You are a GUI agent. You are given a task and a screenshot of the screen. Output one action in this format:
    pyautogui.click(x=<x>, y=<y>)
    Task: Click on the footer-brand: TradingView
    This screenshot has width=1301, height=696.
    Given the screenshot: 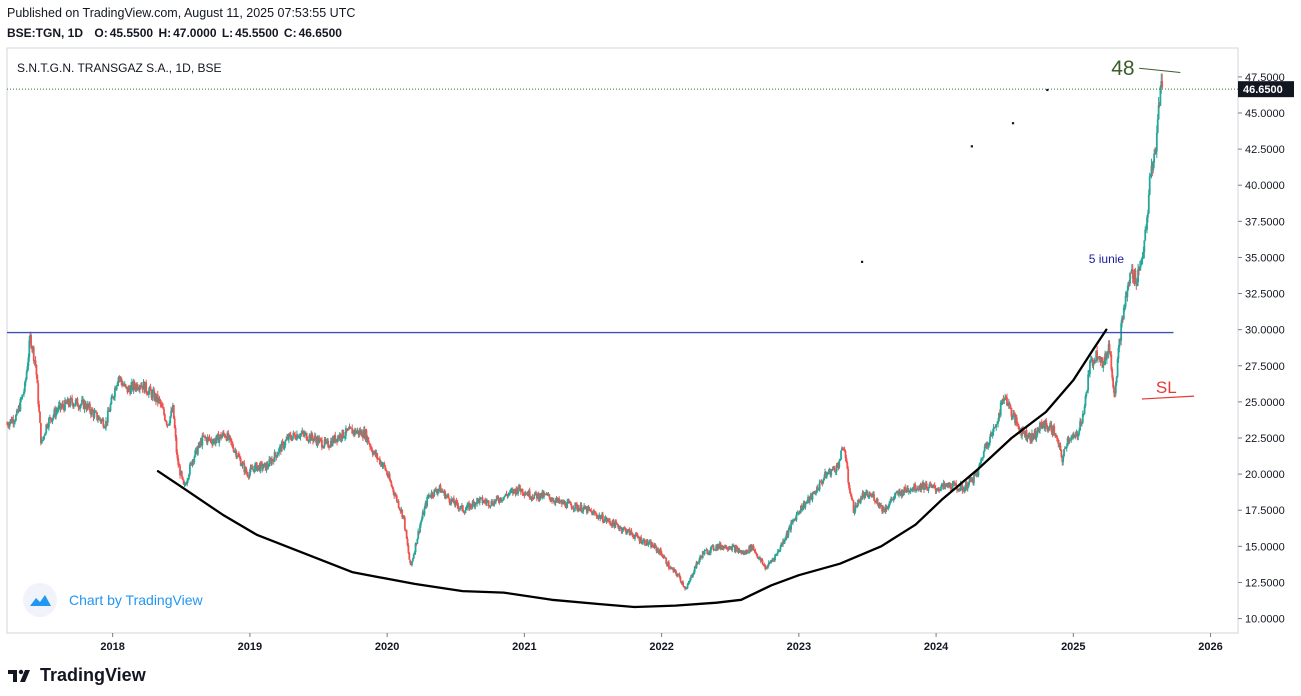 What is the action you would take?
    pyautogui.click(x=77, y=675)
    